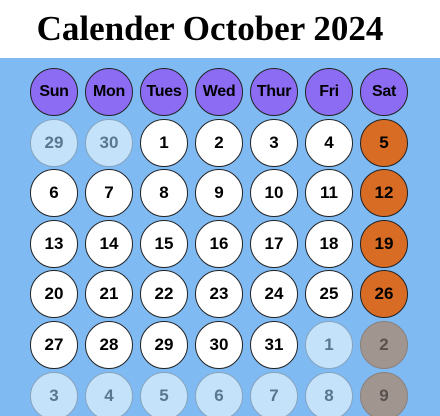 This screenshot has height=416, width=440. Describe the element at coordinates (109, 294) in the screenshot. I see `day-cell: 21` at that location.